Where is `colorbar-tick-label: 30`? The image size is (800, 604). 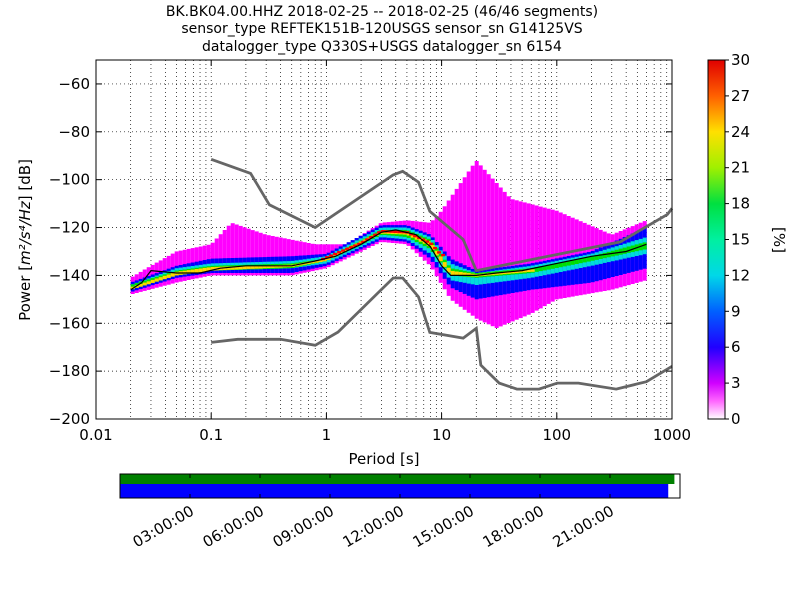 colorbar-tick-label: 30 is located at coordinates (740, 60).